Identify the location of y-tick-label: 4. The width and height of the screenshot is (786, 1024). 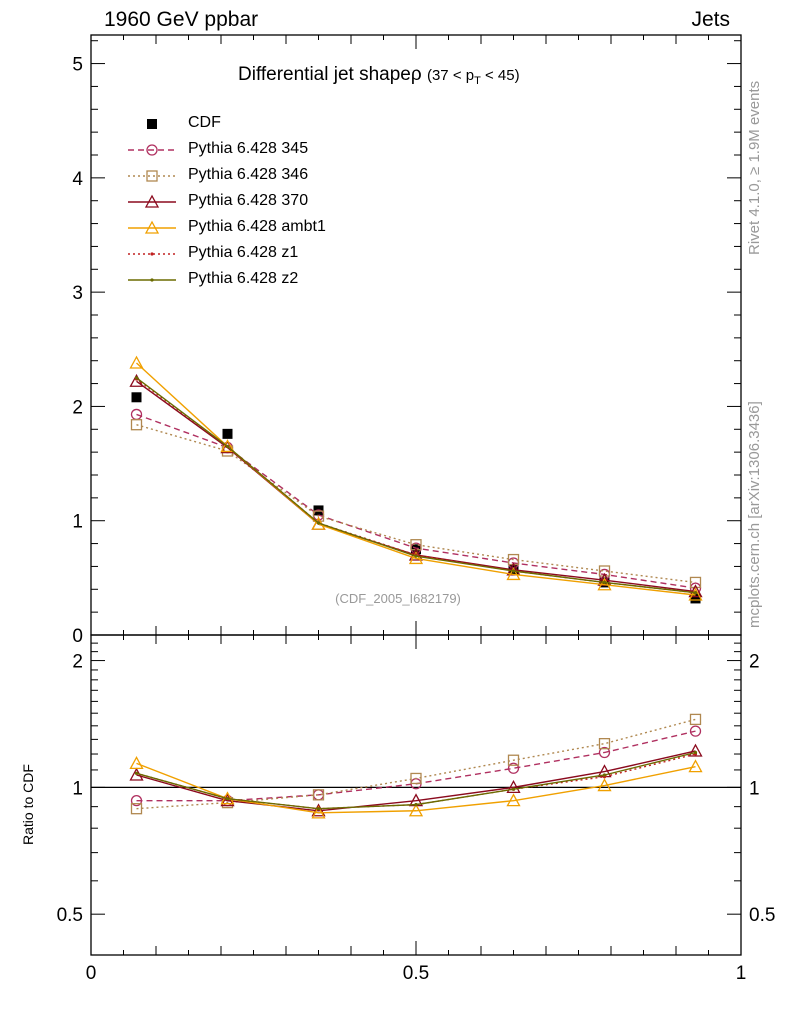
(77, 179).